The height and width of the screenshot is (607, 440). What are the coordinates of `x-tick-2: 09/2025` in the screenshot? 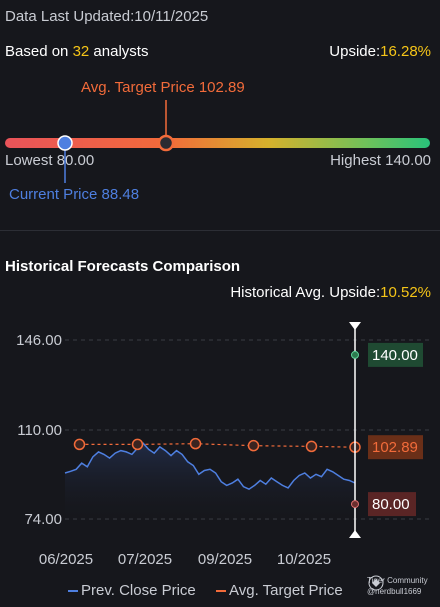 It's located at (225, 559).